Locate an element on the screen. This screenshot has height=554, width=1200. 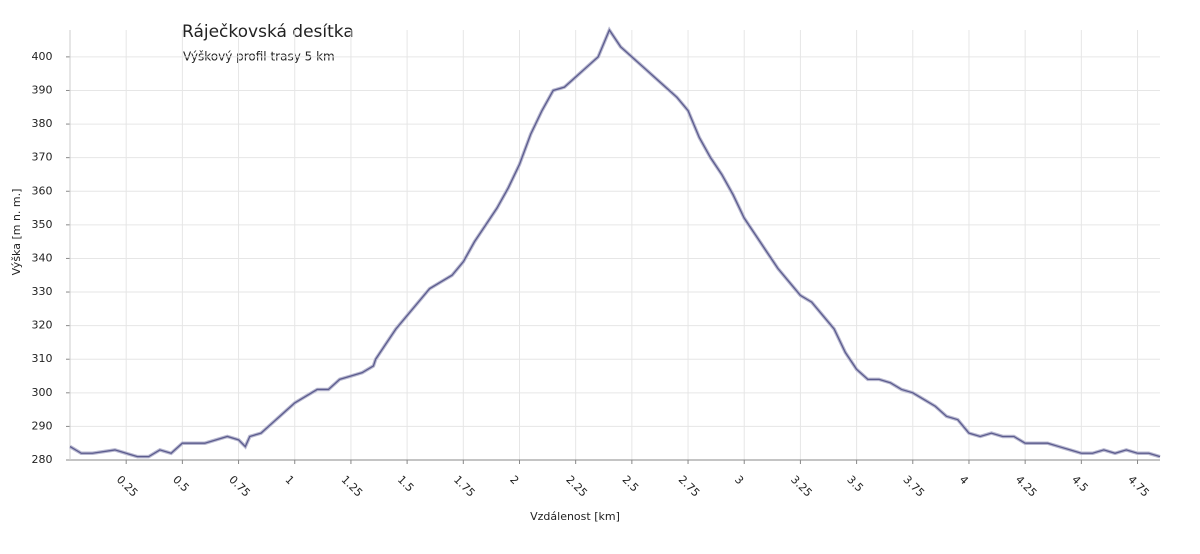
x-tick-label: 4.5 is located at coordinates (1080, 484).